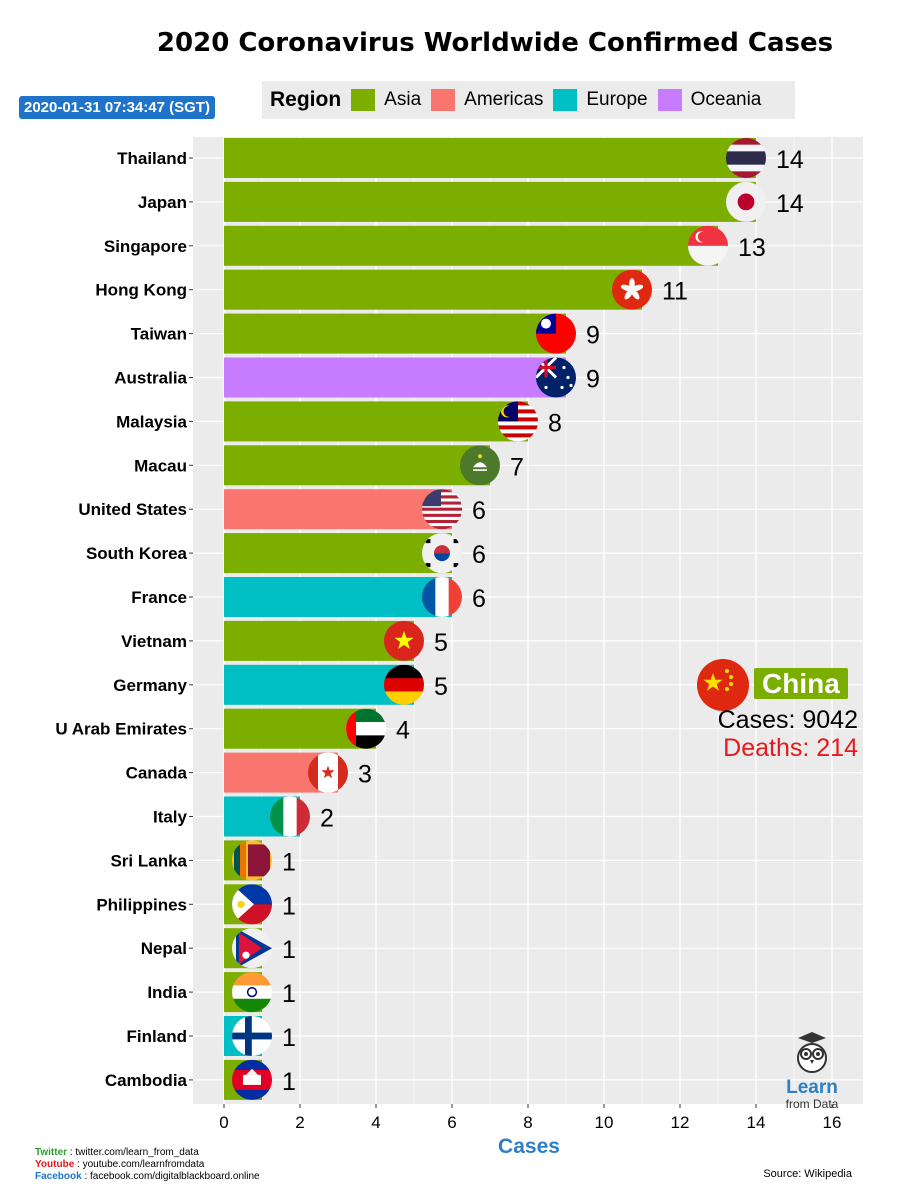  What do you see at coordinates (363, 100) in the screenshot?
I see `legend-swatch-asia` at bounding box center [363, 100].